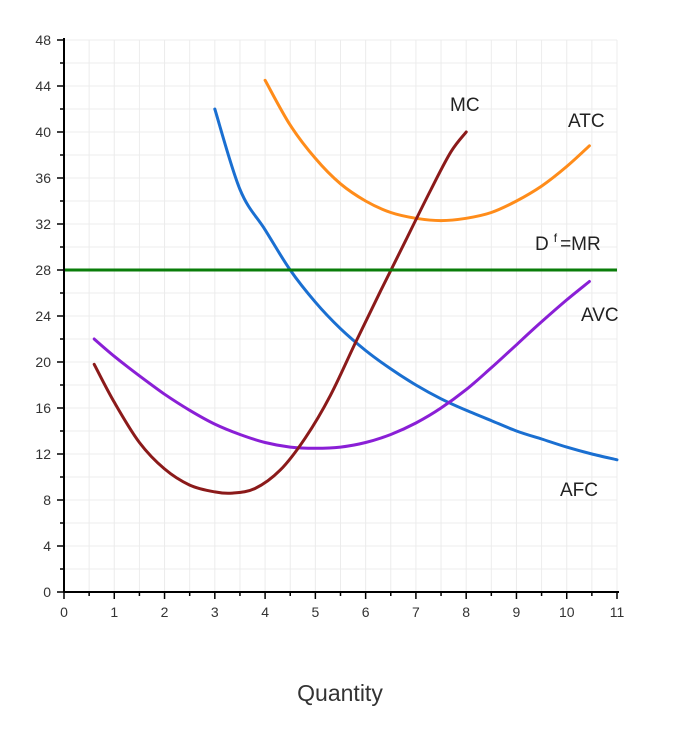  What do you see at coordinates (600, 315) in the screenshot?
I see `avc-label: AVC` at bounding box center [600, 315].